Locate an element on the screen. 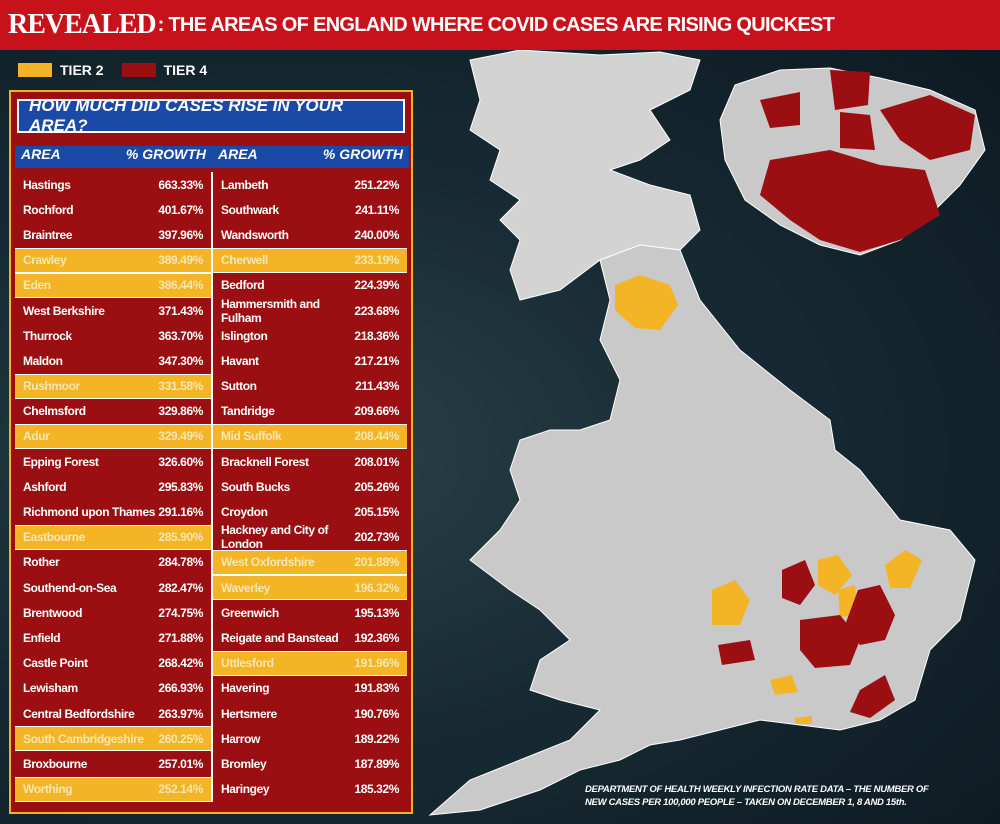 Image resolution: width=1000 pixels, height=824 pixels. table-row: Maldon 347.30% is located at coordinates (113, 360).